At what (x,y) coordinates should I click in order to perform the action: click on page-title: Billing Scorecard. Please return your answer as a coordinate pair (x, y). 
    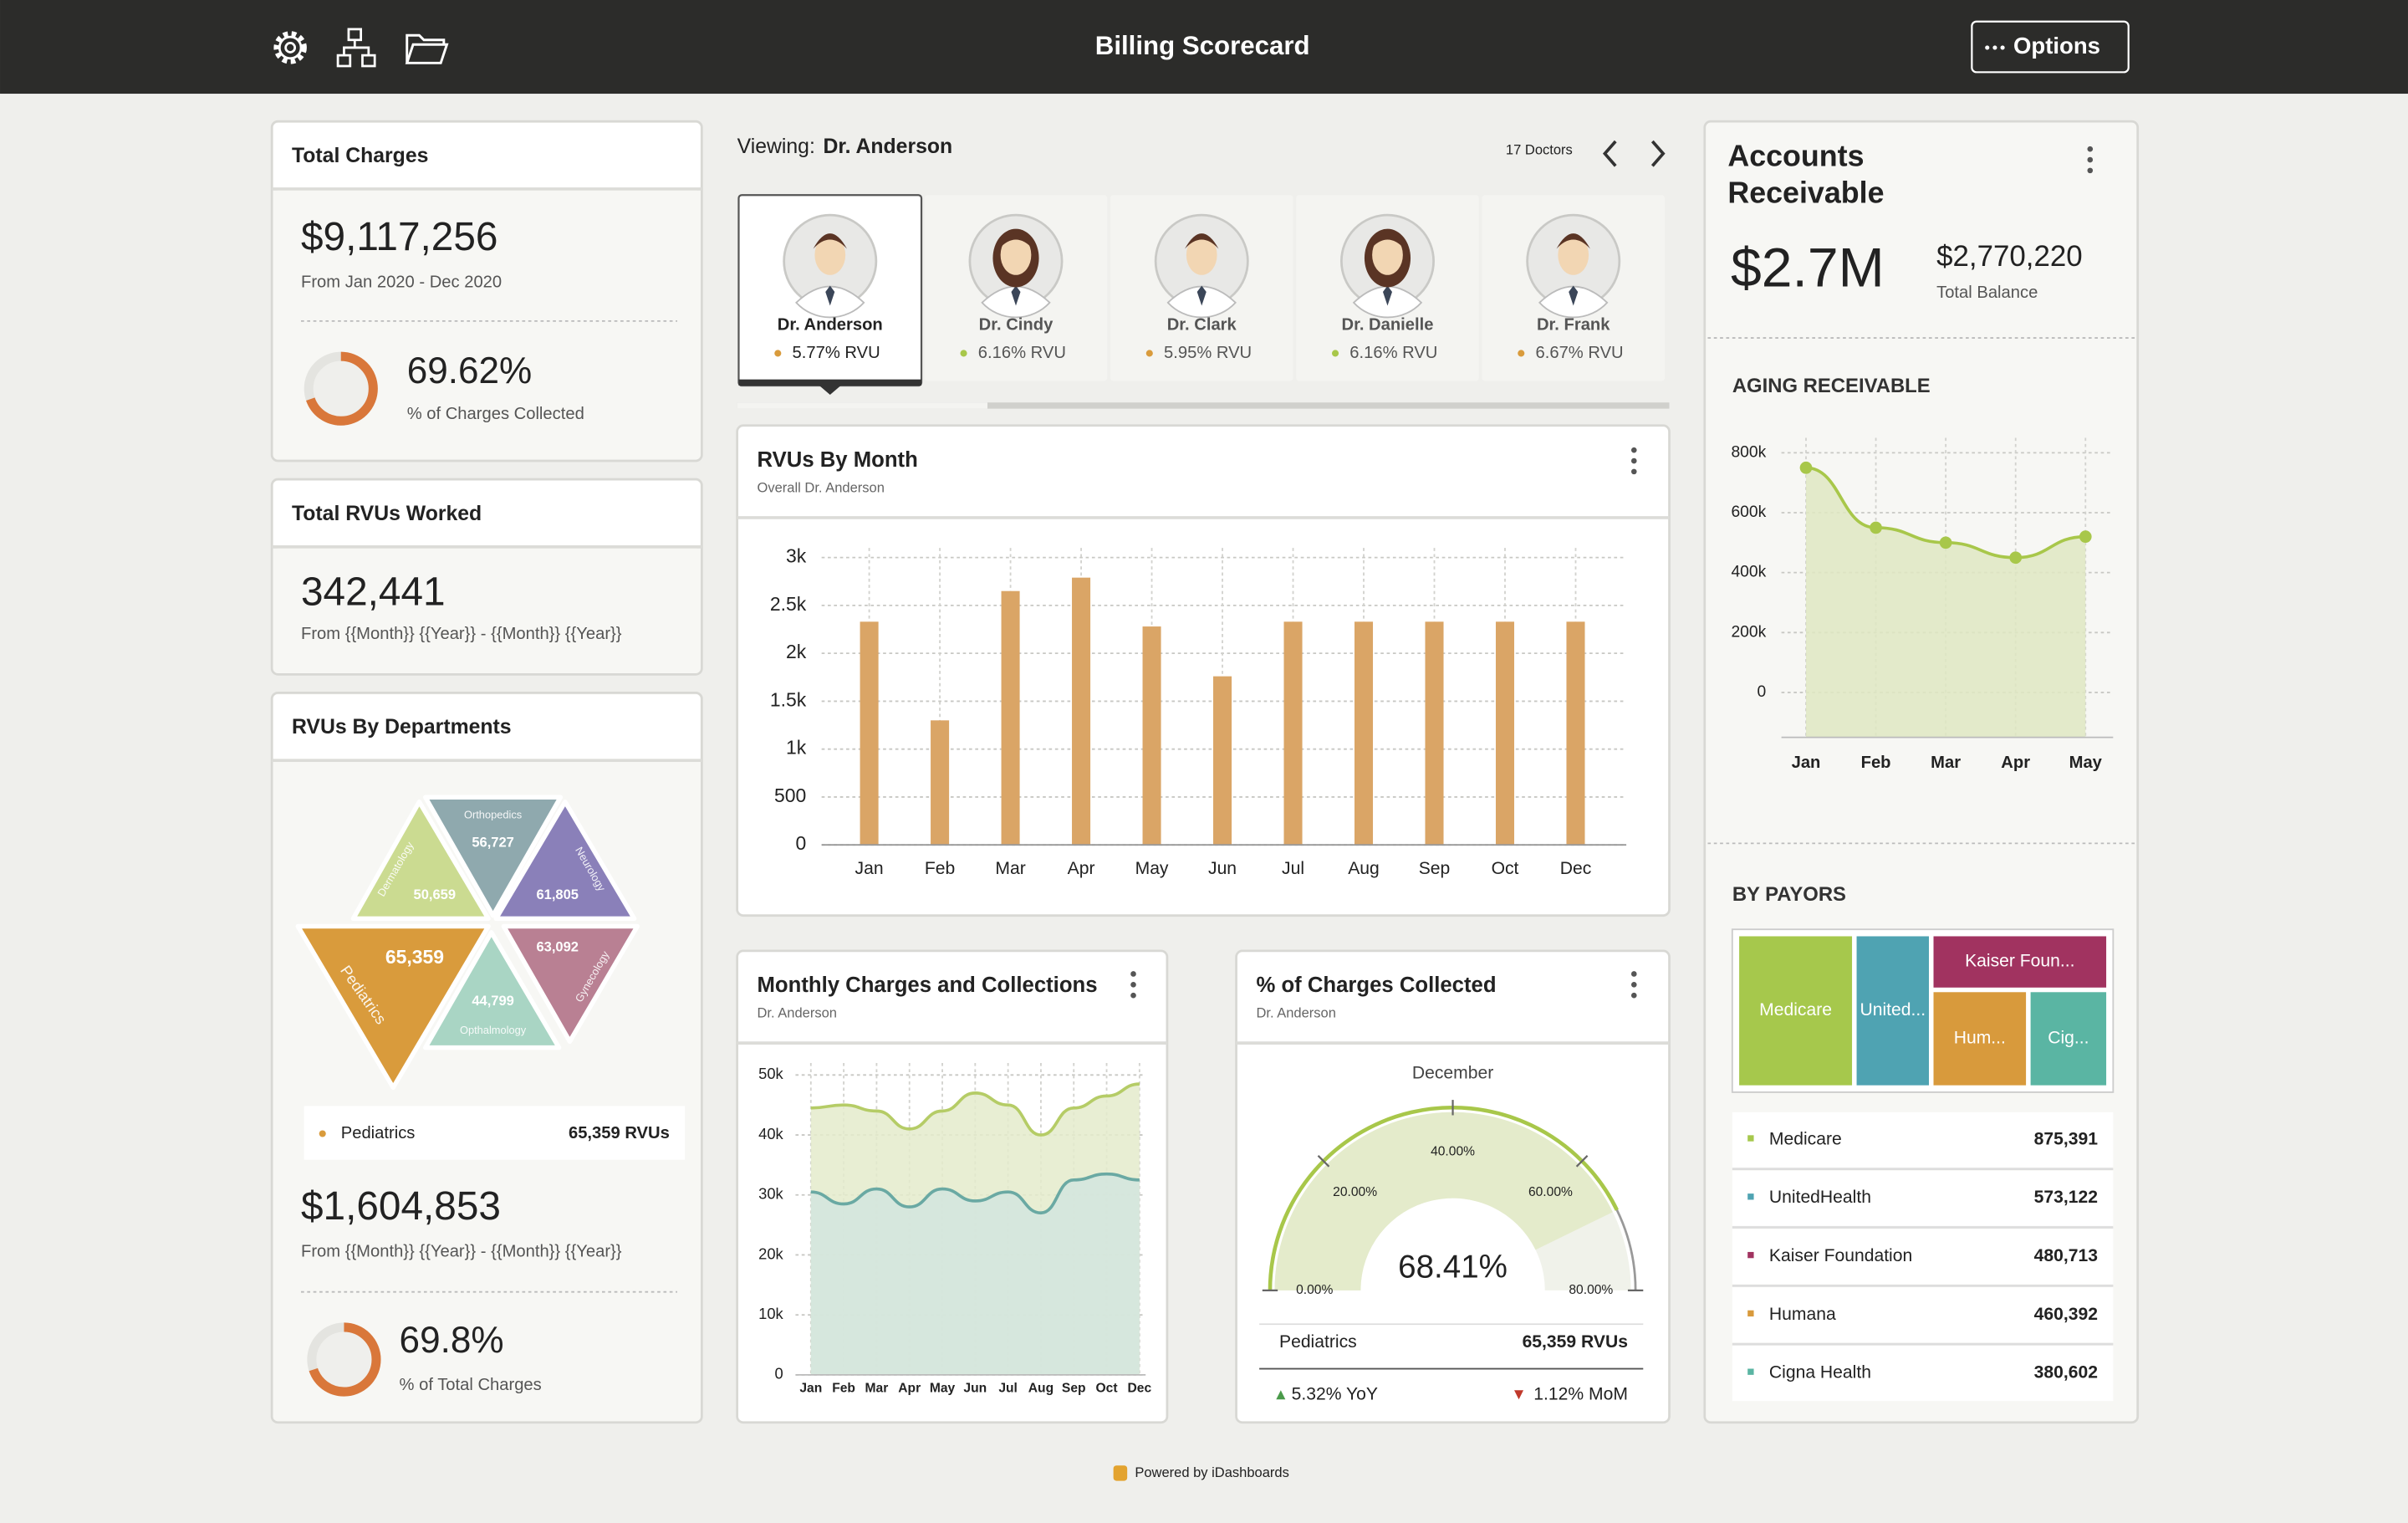
    Looking at the image, I should click on (1203, 45).